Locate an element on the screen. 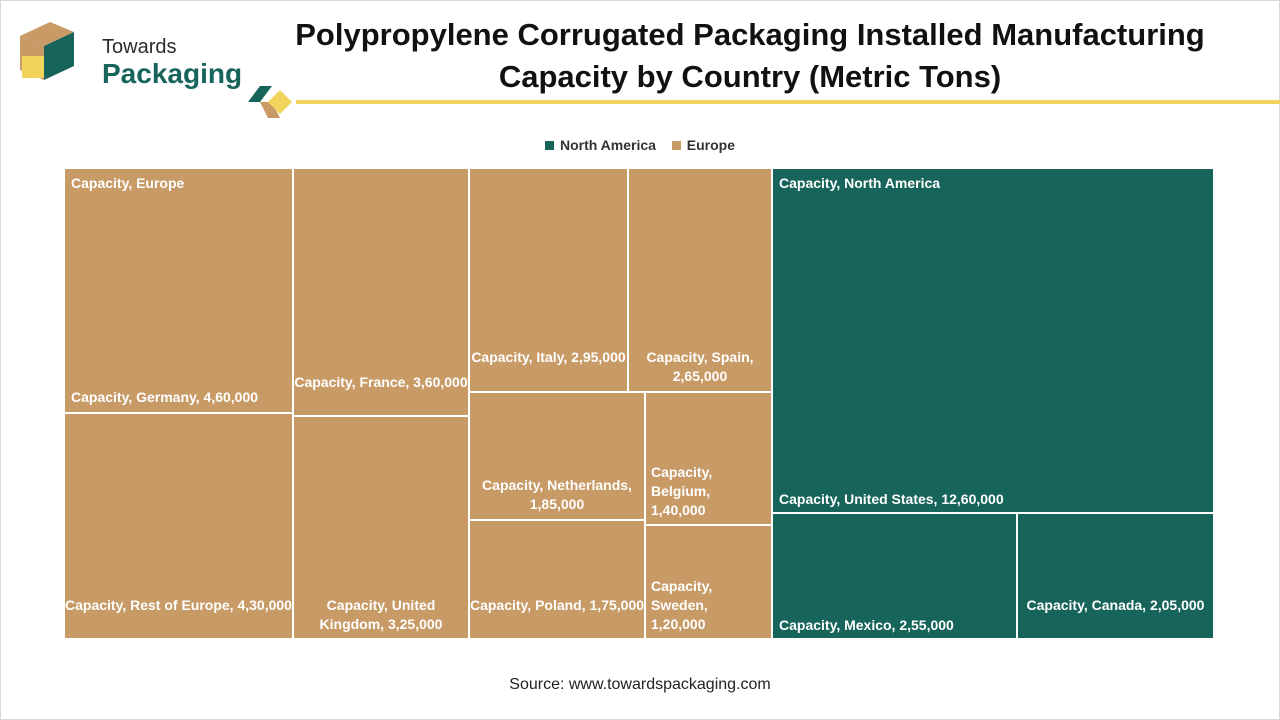 The image size is (1280, 720). treemap-cell-mexico is located at coordinates (894, 576).